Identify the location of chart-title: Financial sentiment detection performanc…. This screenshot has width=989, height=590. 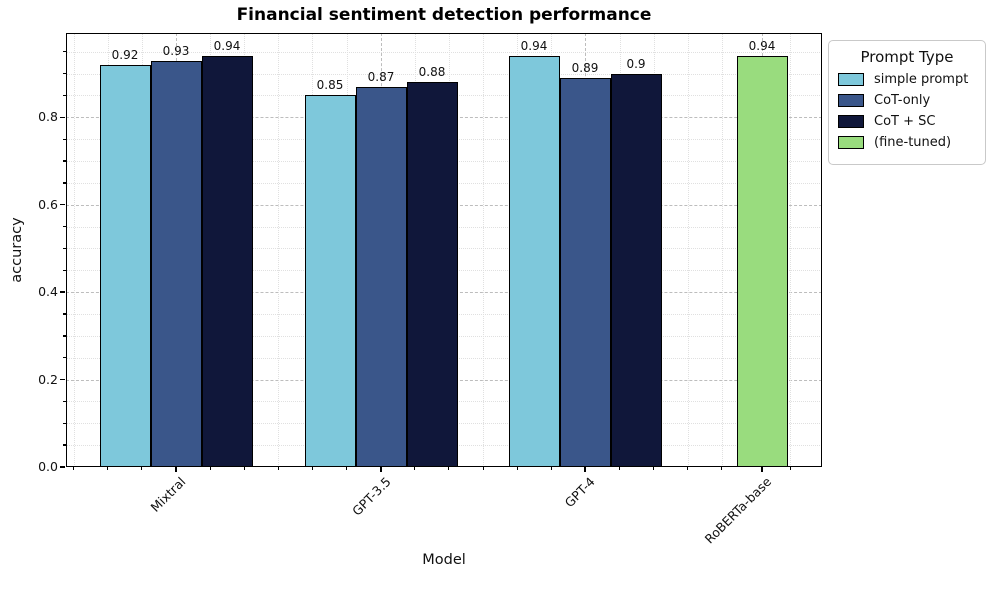
(444, 15).